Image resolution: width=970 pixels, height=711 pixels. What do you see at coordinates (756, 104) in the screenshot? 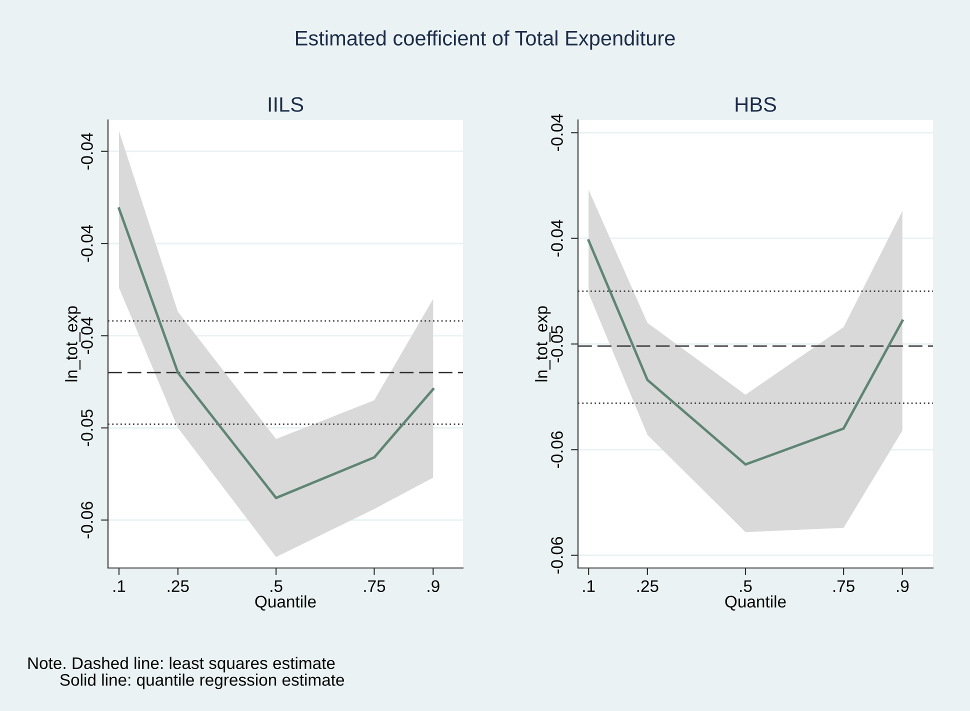
I see `chart-title: HBS` at bounding box center [756, 104].